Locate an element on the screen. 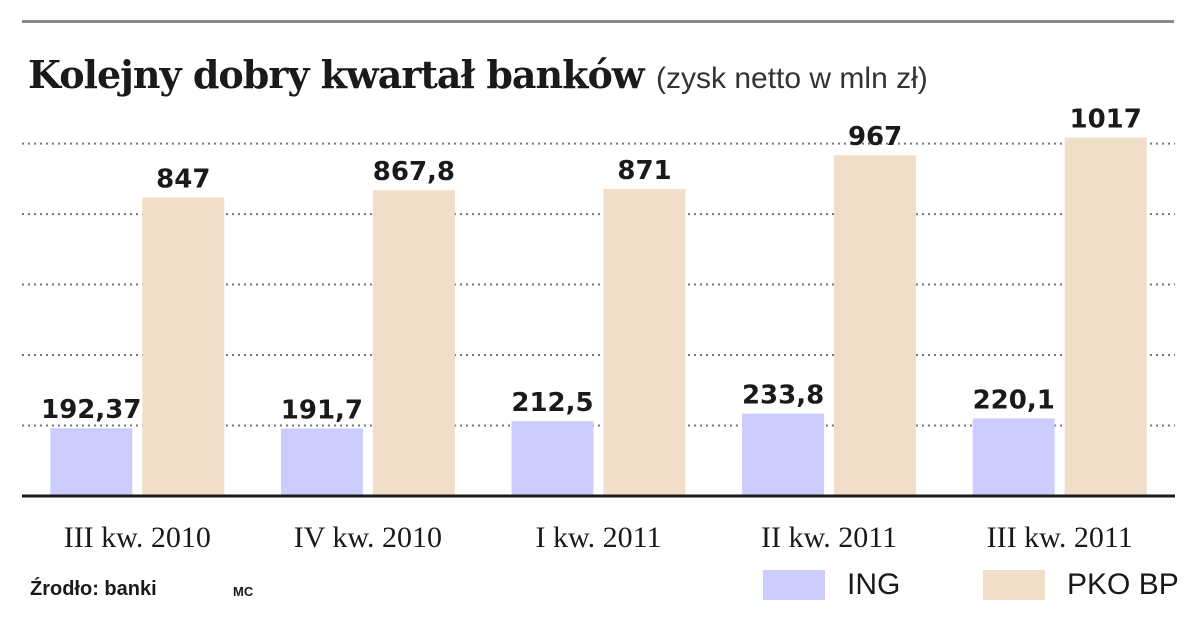 This screenshot has width=1200, height=637. legend-item-ing: ING is located at coordinates (831, 585).